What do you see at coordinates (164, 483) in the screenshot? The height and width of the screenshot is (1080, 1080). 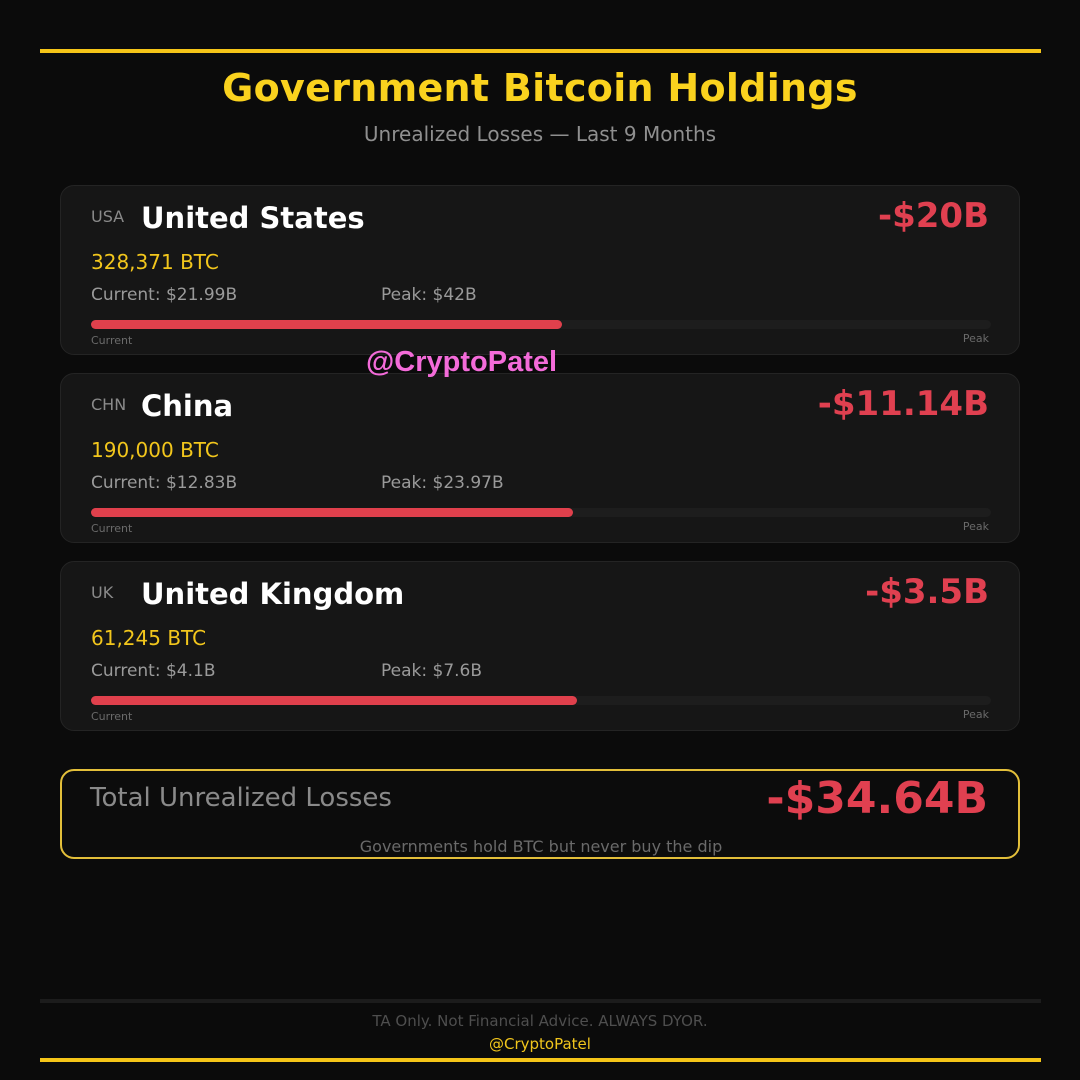 I see `current-value: Current: $12.83B` at bounding box center [164, 483].